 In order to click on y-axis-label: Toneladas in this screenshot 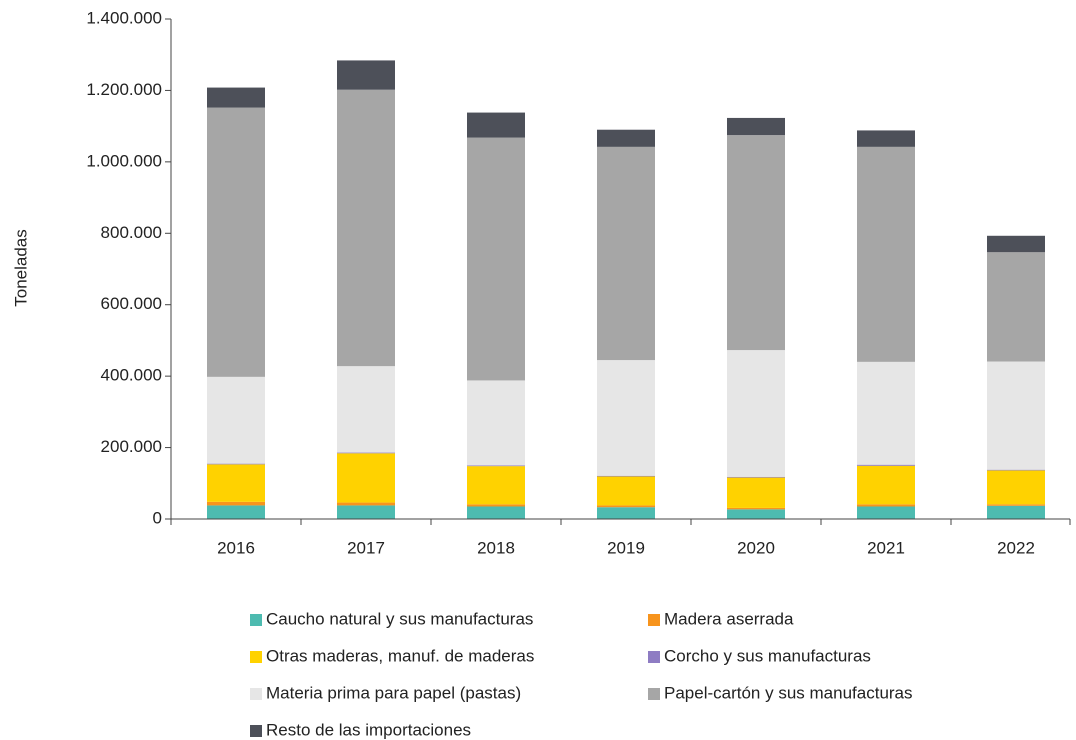, I will do `click(20, 268)`.